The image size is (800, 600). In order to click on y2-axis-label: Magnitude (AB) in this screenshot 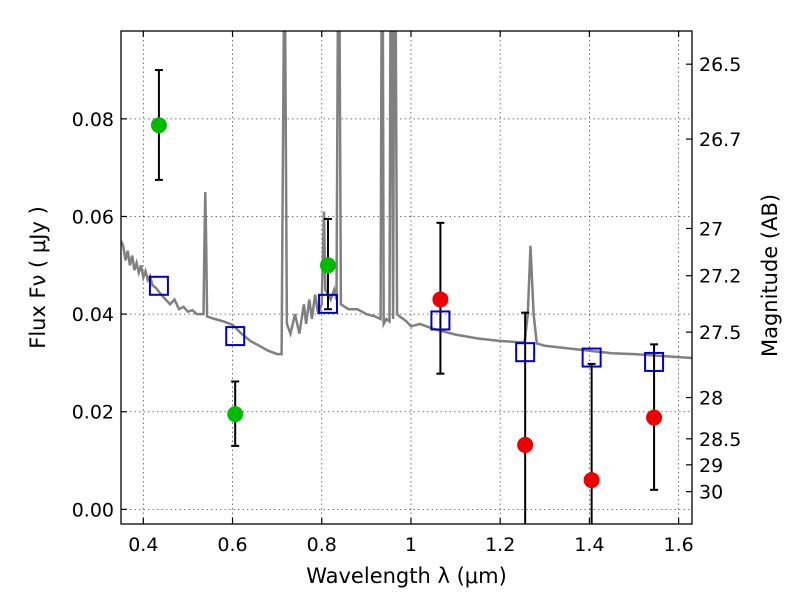, I will do `click(770, 275)`.